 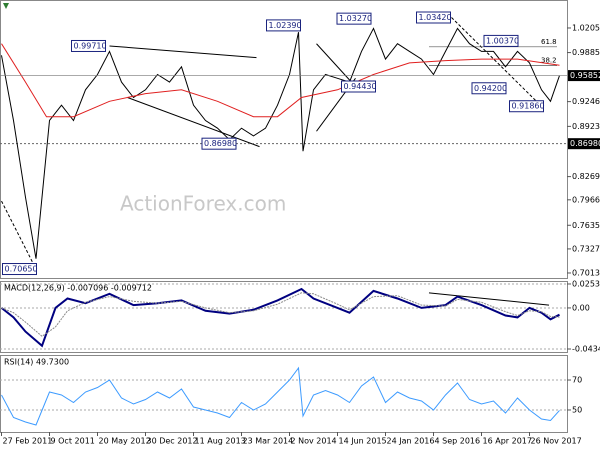 I want to click on x-tick-label: 20 May 2012, so click(x=125, y=441).